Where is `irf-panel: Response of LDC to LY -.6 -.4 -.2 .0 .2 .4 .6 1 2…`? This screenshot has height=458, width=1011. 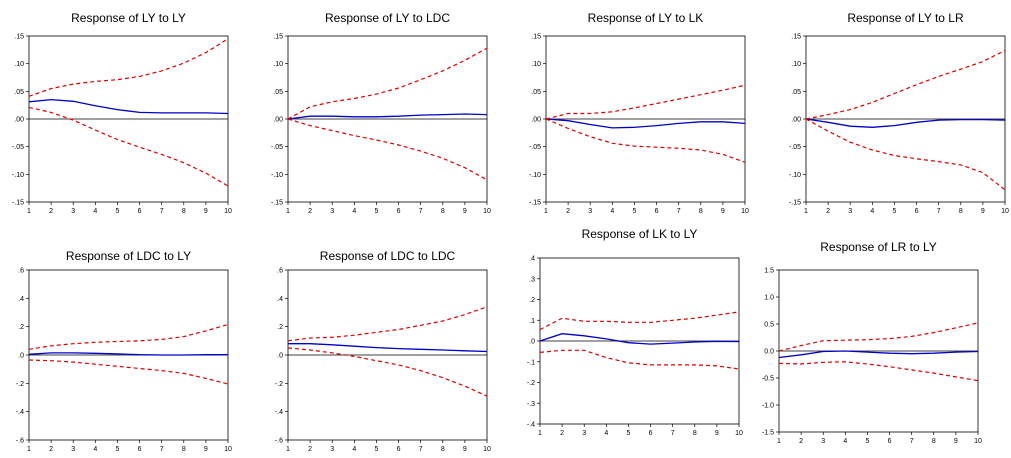
irf-panel: Response of LDC to LY -.6 -.4 -.2 .0 .2 .4 .6 1 2… is located at coordinates (124, 351).